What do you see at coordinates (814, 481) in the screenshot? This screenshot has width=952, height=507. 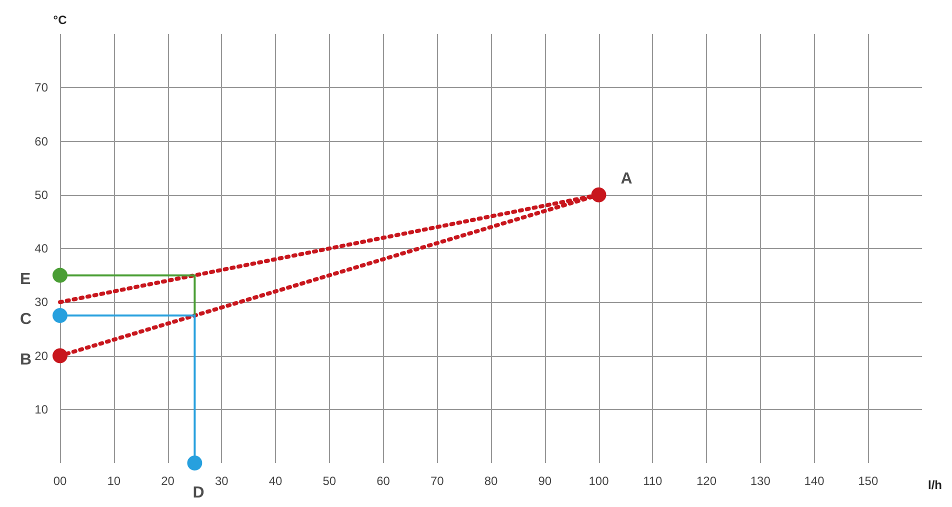 I see `x-tick-label: 140` at bounding box center [814, 481].